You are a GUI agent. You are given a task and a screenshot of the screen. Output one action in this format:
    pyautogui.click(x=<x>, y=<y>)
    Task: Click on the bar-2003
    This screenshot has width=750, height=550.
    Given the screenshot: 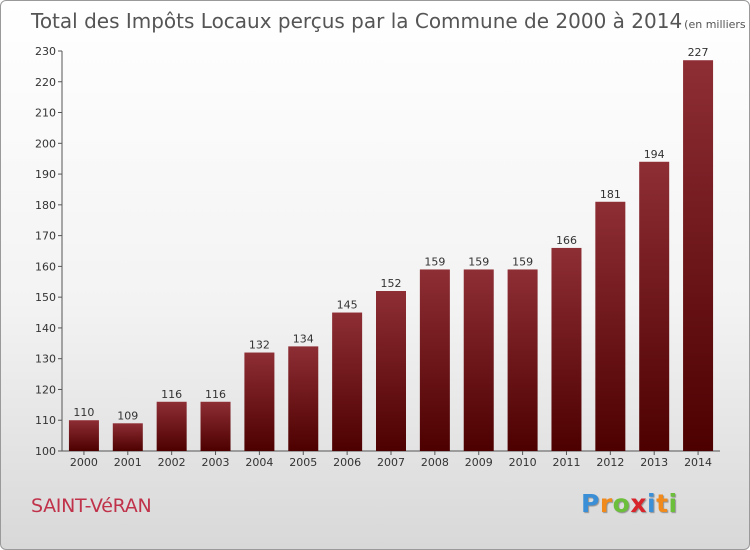 What is the action you would take?
    pyautogui.click(x=215, y=426)
    